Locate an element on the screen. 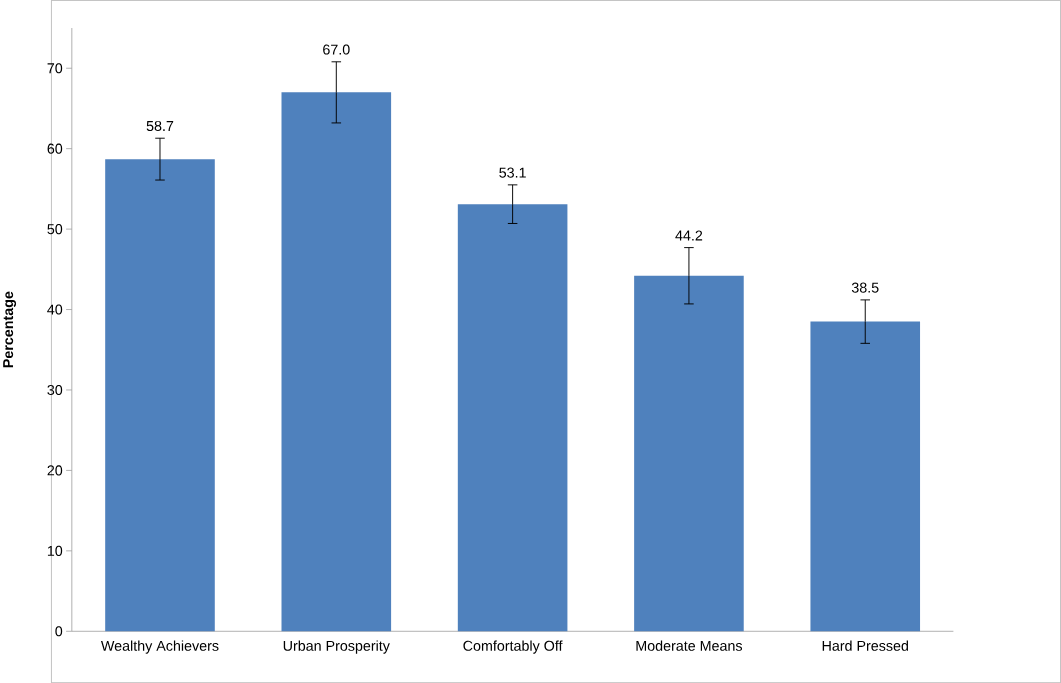 The width and height of the screenshot is (1061, 683). y-tick-label: 70 is located at coordinates (55, 68).